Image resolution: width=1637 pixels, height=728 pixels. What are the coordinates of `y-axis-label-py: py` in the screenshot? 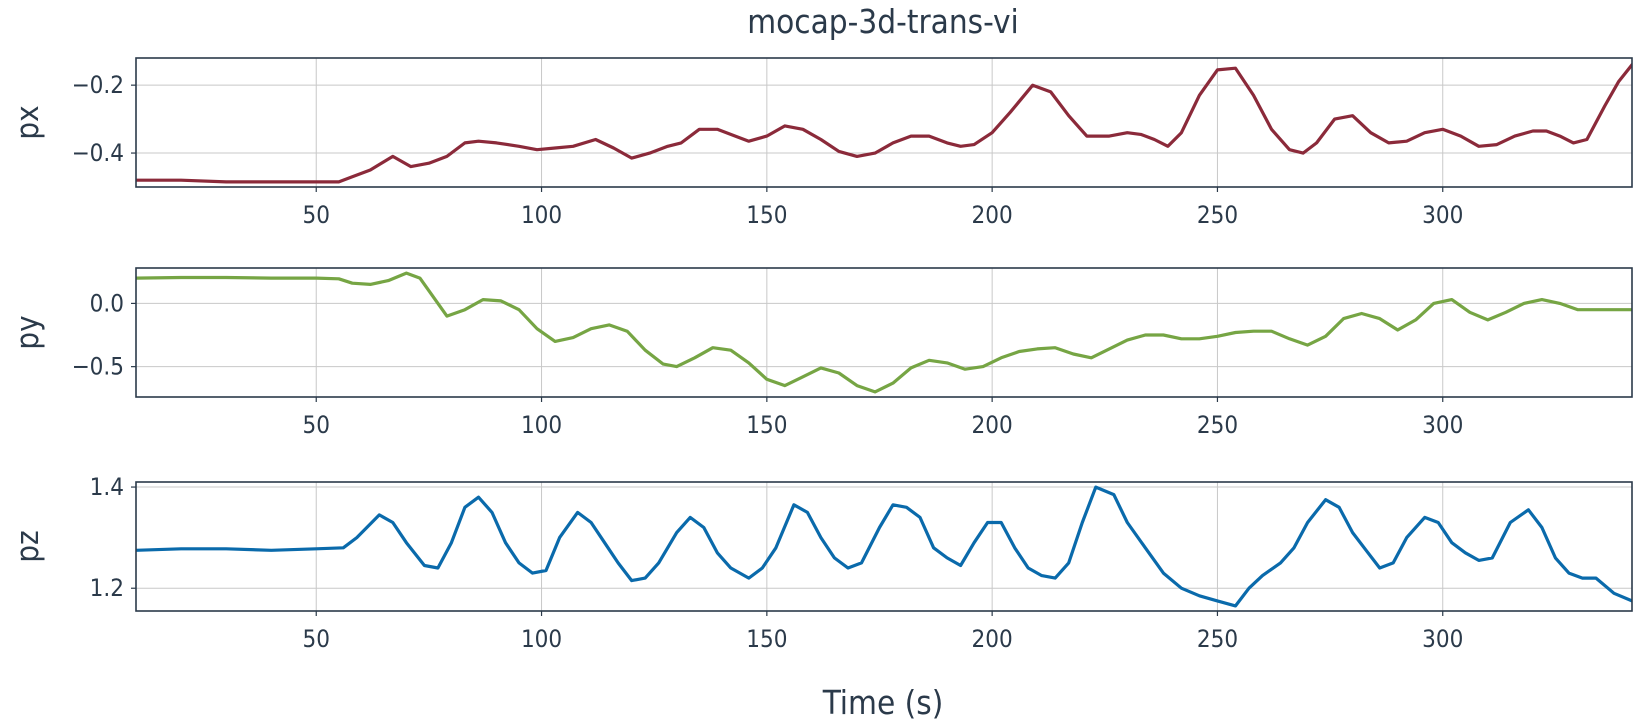 It's located at (28, 332).